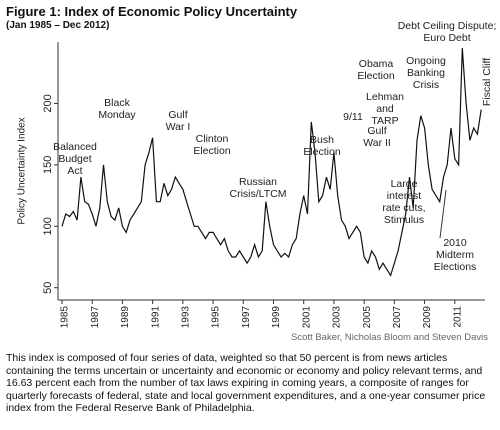 This screenshot has width=500, height=430. I want to click on x-tick-label: 1995, so click(216, 317).